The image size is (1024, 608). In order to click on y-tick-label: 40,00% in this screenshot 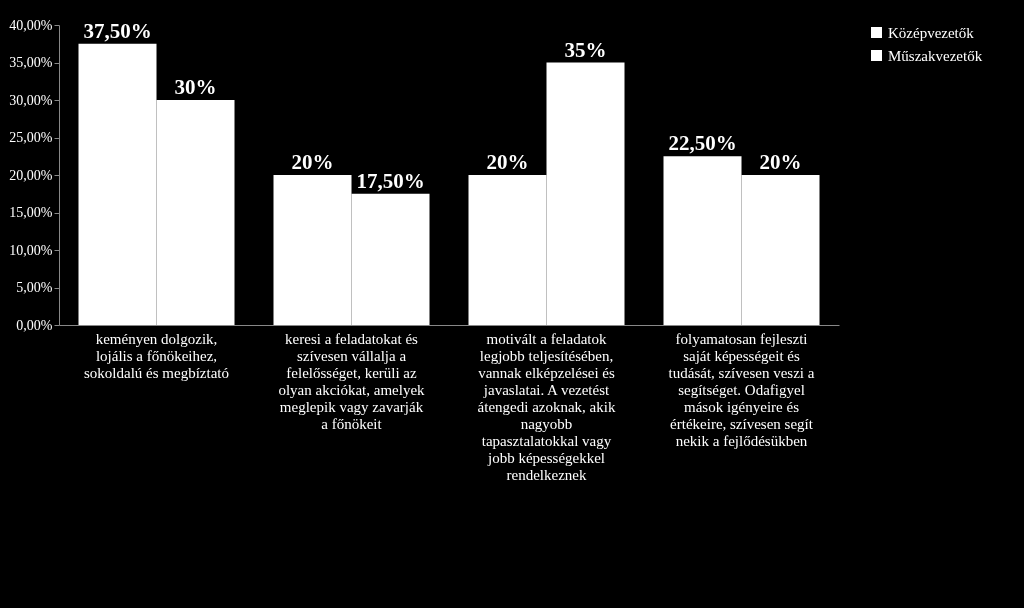, I will do `click(31, 25)`.